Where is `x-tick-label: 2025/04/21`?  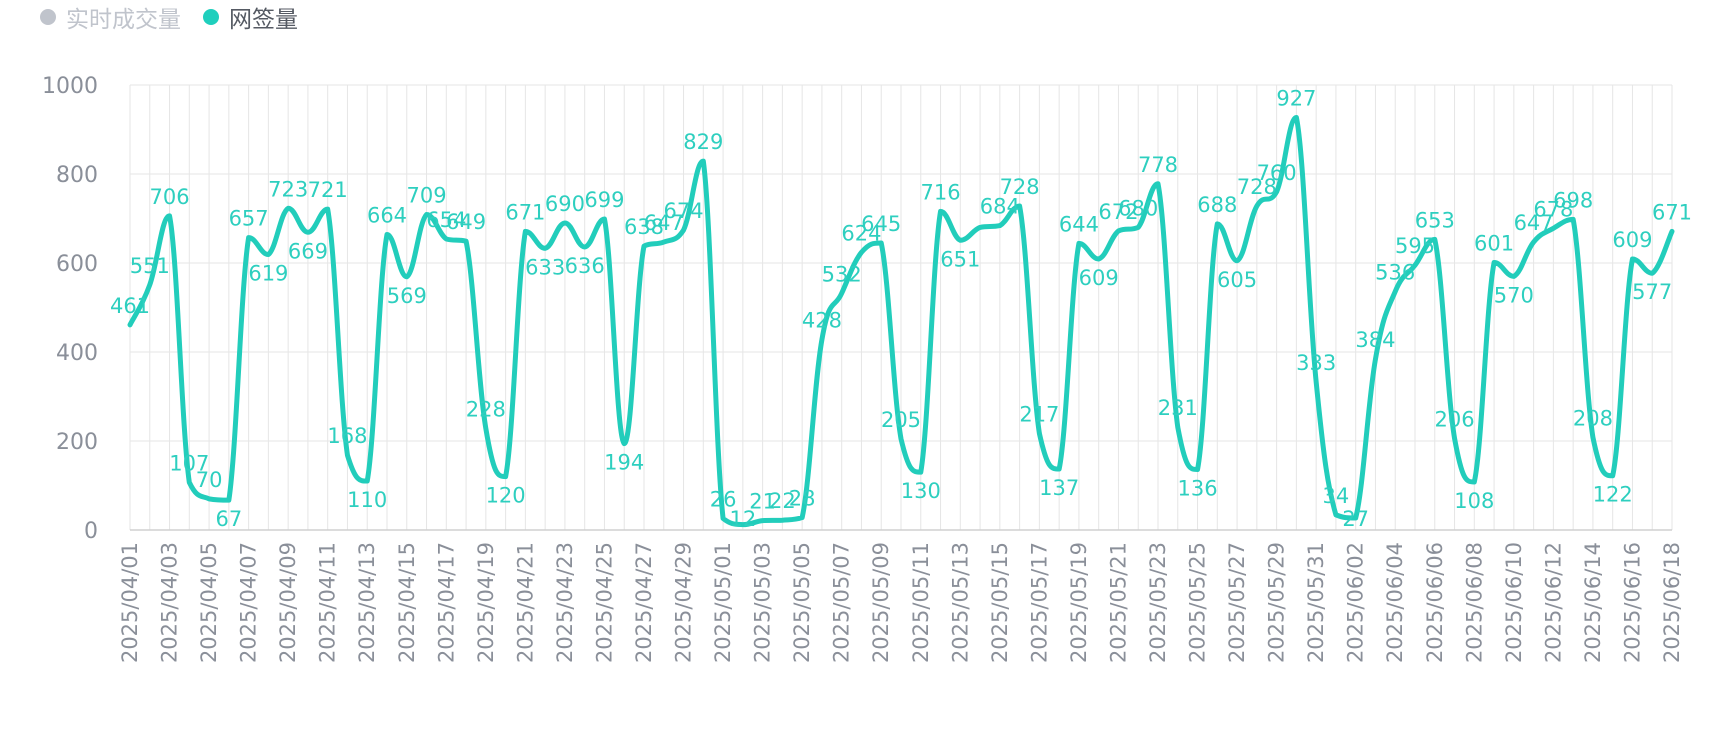 x-tick-label: 2025/04/21 is located at coordinates (525, 602).